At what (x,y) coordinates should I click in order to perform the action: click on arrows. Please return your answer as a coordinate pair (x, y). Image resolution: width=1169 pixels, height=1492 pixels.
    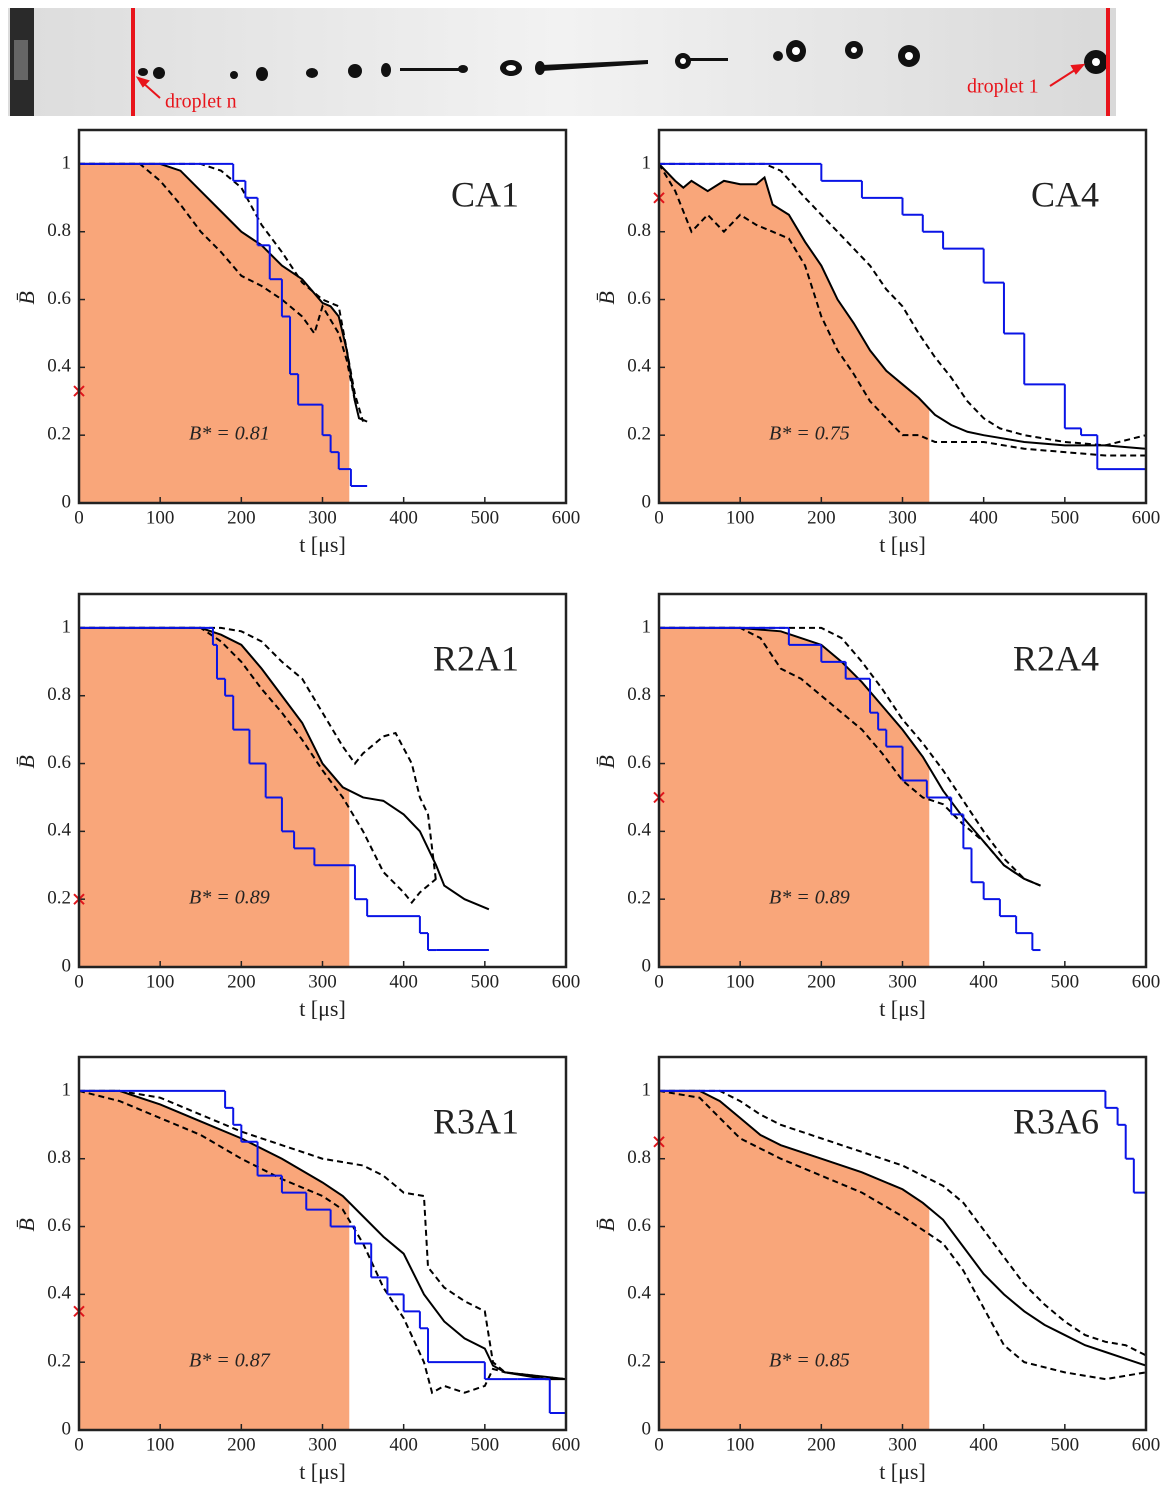
    Looking at the image, I should click on (610, 81).